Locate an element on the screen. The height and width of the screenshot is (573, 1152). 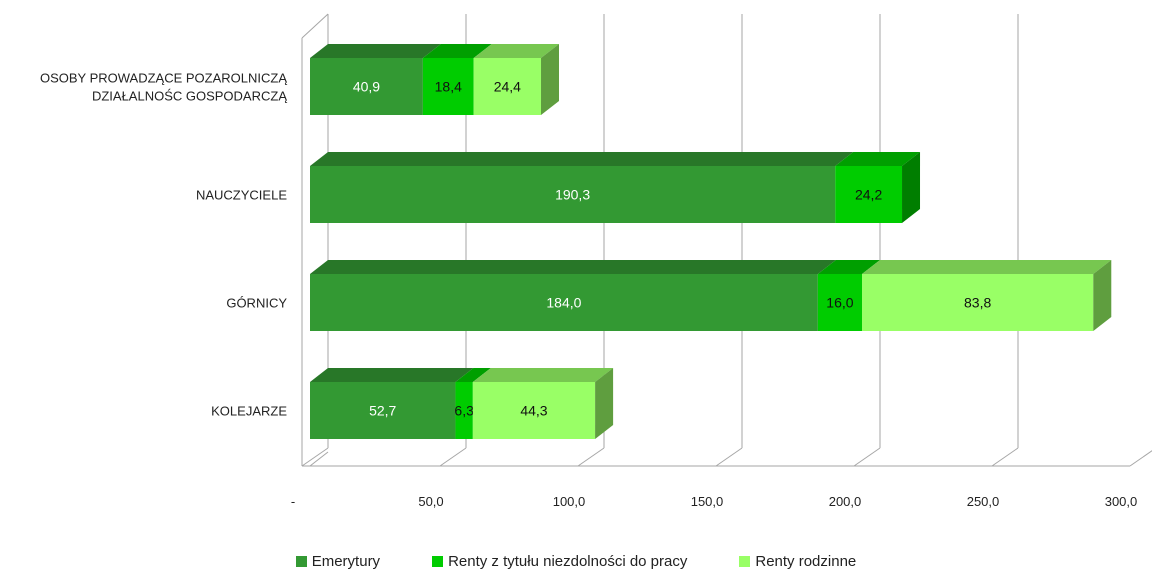
data-label: 24,4 is located at coordinates (507, 87).